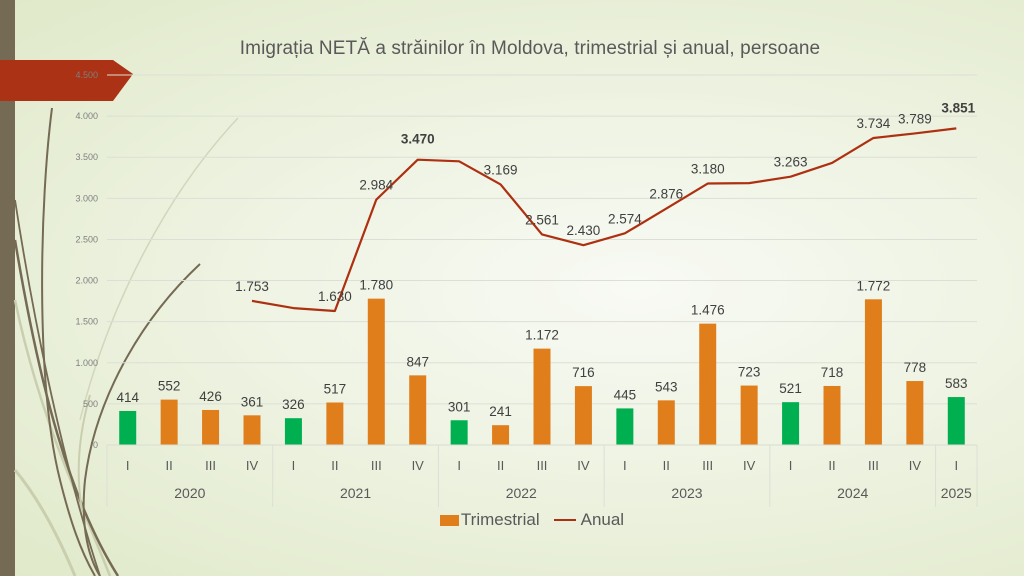  Describe the element at coordinates (335, 296) in the screenshot. I see `line-data-label: 1.630` at that location.